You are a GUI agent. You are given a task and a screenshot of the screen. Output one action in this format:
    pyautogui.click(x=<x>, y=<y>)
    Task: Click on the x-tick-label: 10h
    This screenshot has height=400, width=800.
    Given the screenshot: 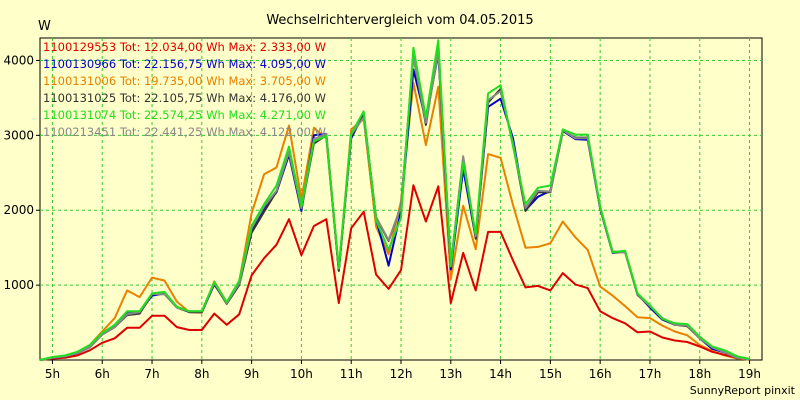 What is the action you would take?
    pyautogui.click(x=301, y=374)
    